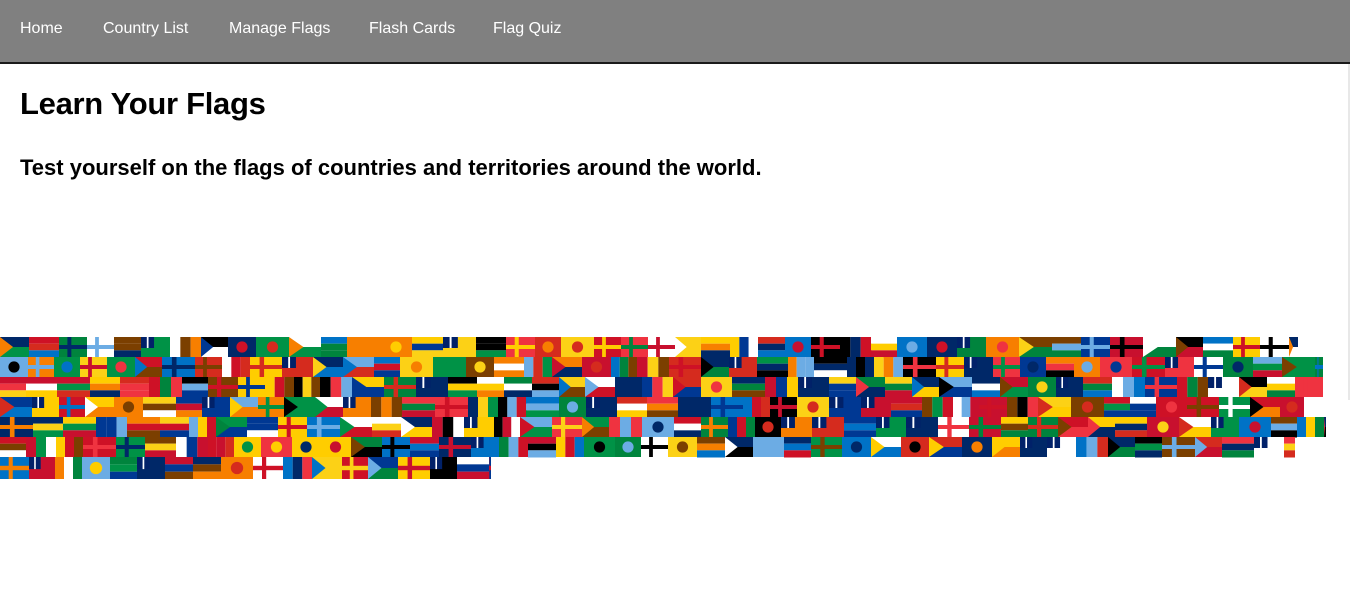 This screenshot has height=610, width=1350. What do you see at coordinates (146, 28) in the screenshot?
I see `nav-country-list-link: Country List` at bounding box center [146, 28].